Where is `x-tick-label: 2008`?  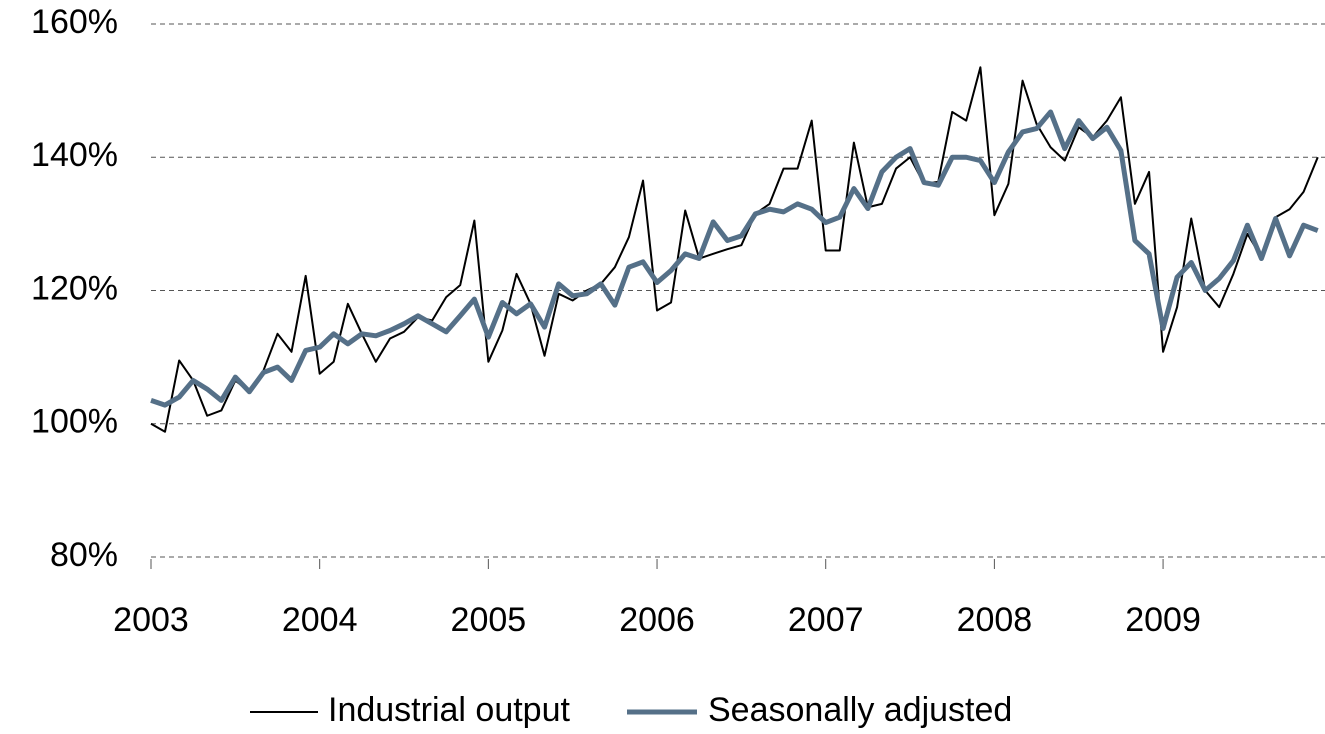 x-tick-label: 2008 is located at coordinates (995, 620).